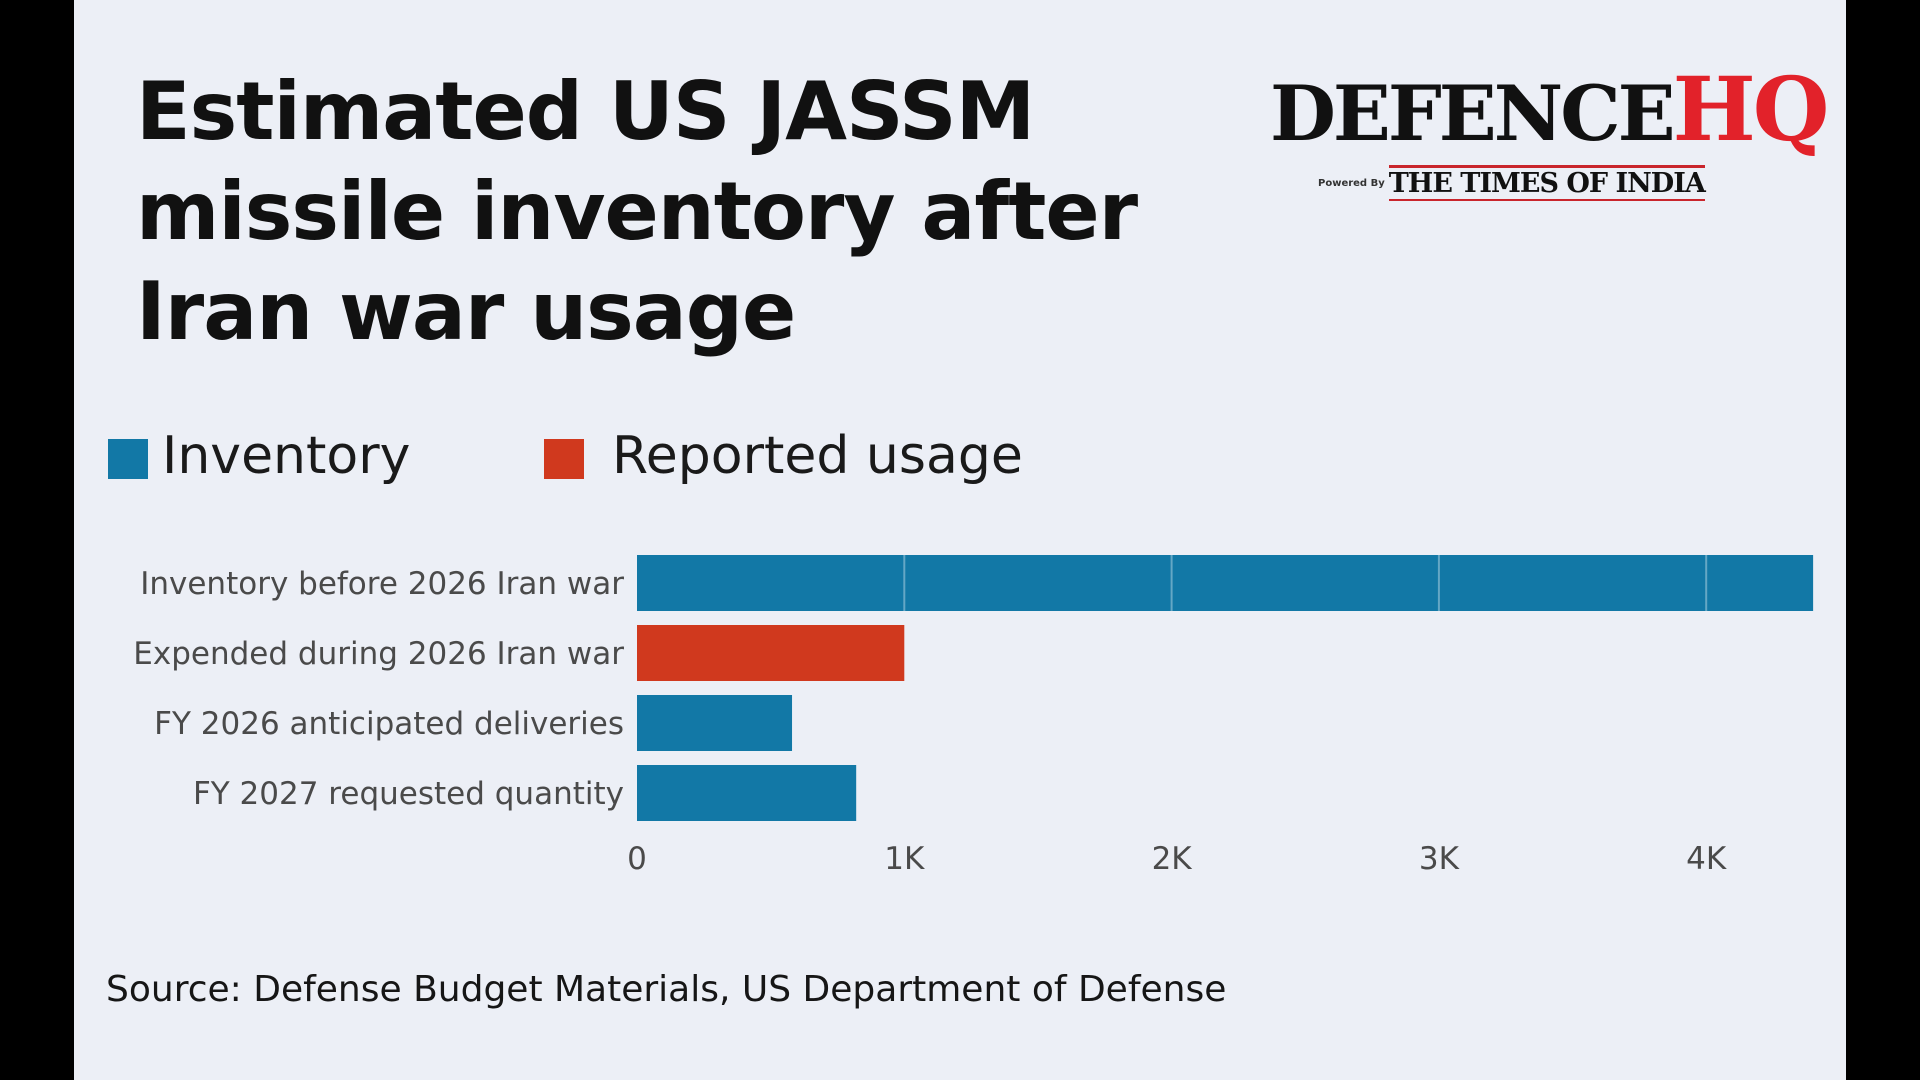 The height and width of the screenshot is (1080, 1920). What do you see at coordinates (904, 859) in the screenshot?
I see `x-tick-label: 1K` at bounding box center [904, 859].